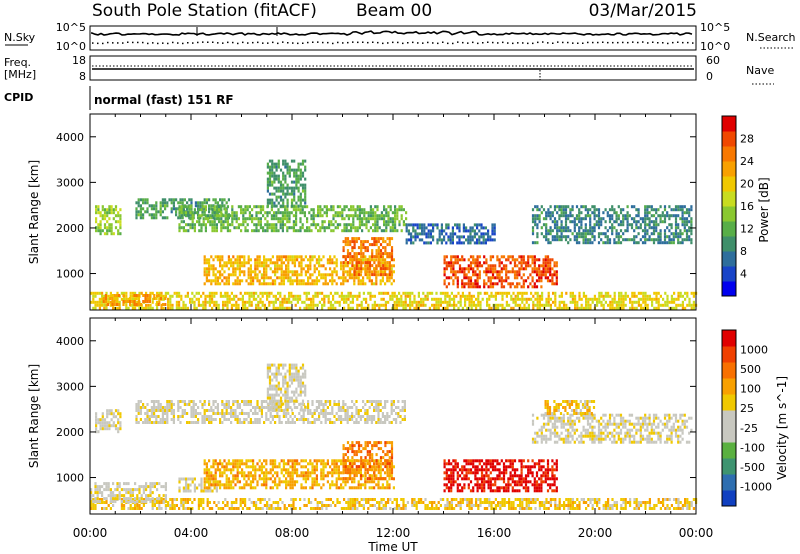  Describe the element at coordinates (82, 76) in the screenshot. I see `freq-left-tick-bottom: 8` at that location.